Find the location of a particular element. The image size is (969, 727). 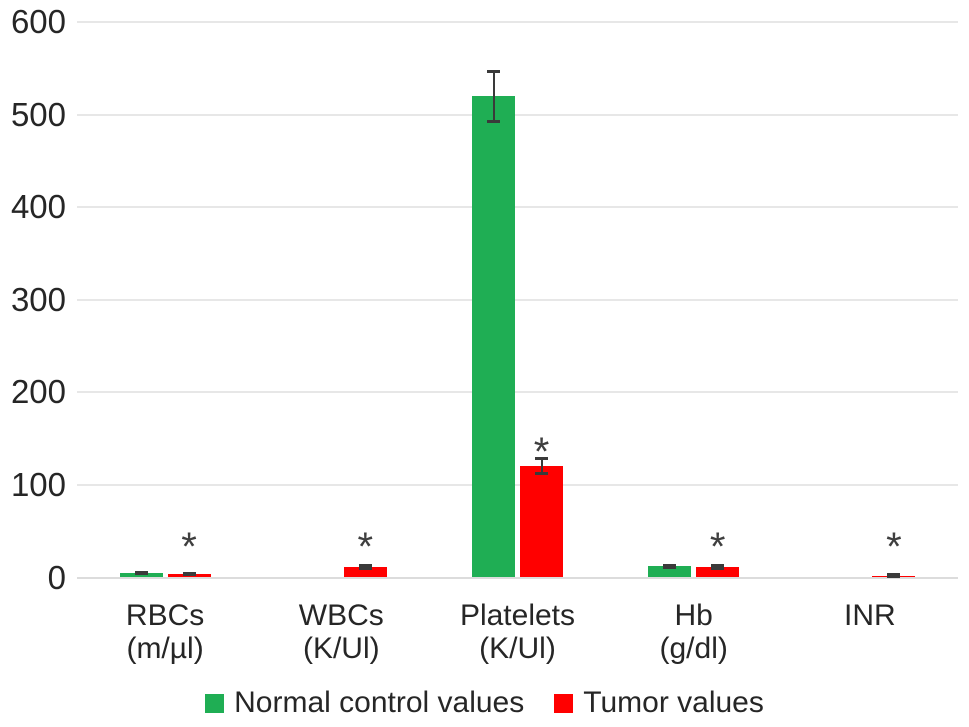

legend-item-tumor: Tumor values is located at coordinates (659, 703).